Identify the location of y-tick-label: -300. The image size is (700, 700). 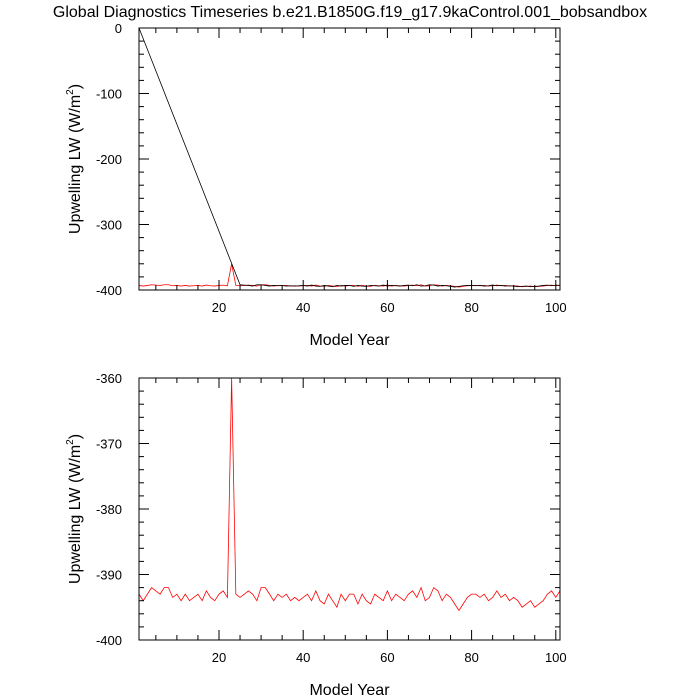
(109, 225).